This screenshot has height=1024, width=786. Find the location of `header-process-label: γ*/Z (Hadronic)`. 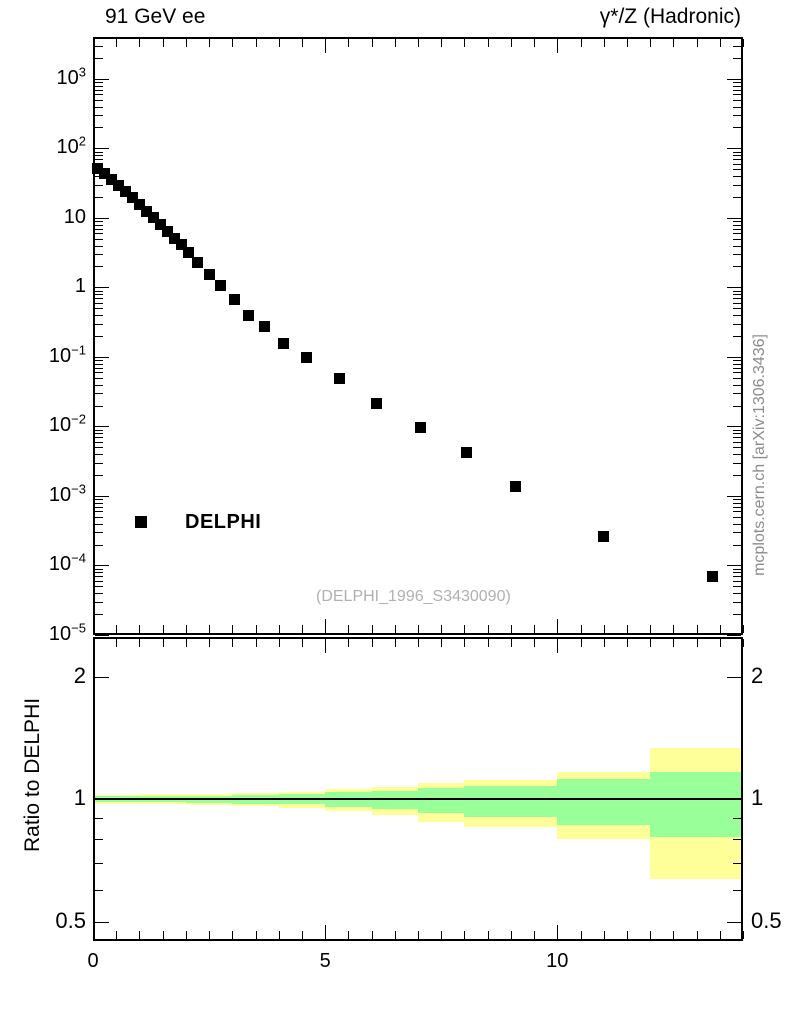

header-process-label: γ*/Z (Hadronic) is located at coordinates (670, 16).